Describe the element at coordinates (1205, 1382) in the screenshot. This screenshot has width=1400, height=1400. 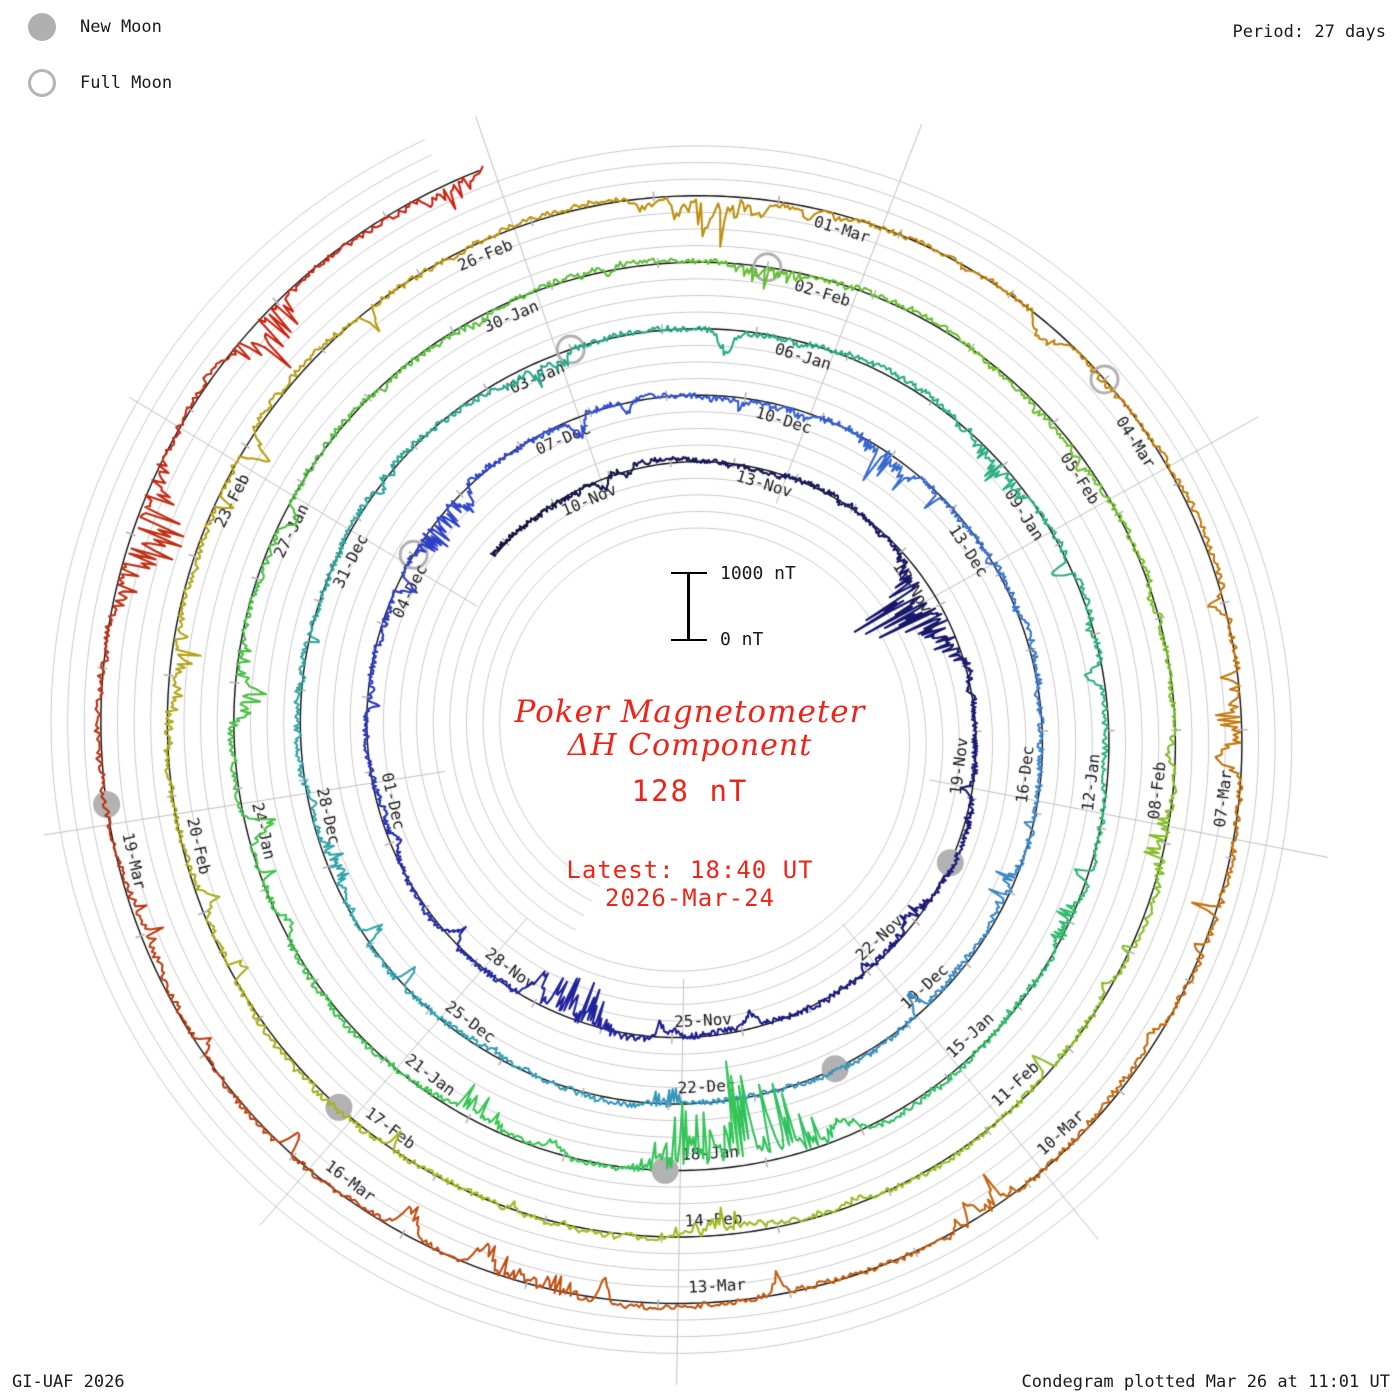
I see `plotted-timestamp: Condegram plotted Mar 26 at 11:01 UT` at that location.